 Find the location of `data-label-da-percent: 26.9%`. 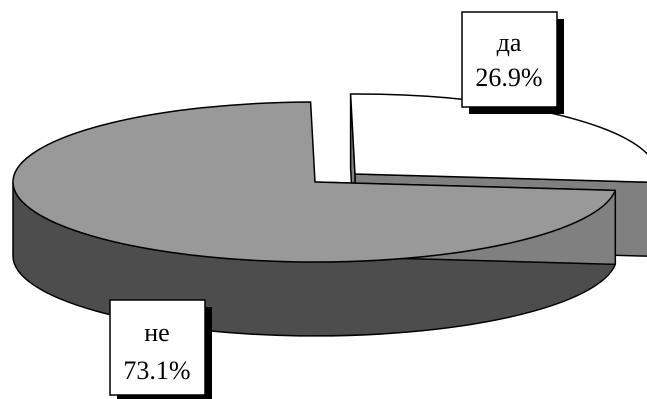

data-label-da-percent: 26.9% is located at coordinates (508, 77).